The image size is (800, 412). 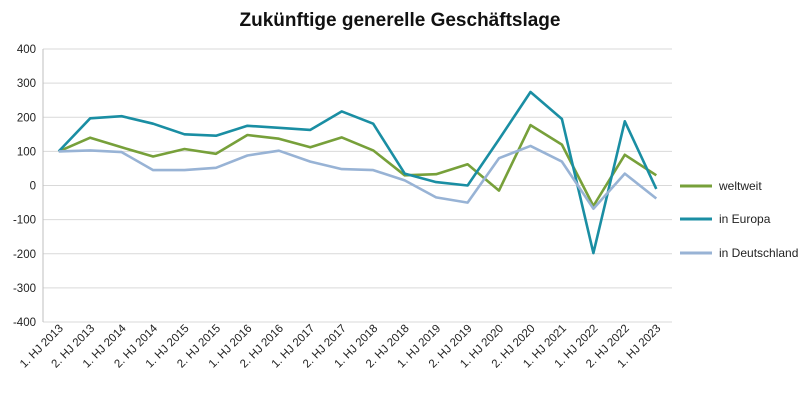 I want to click on y-tick-label: -300, so click(x=24, y=289).